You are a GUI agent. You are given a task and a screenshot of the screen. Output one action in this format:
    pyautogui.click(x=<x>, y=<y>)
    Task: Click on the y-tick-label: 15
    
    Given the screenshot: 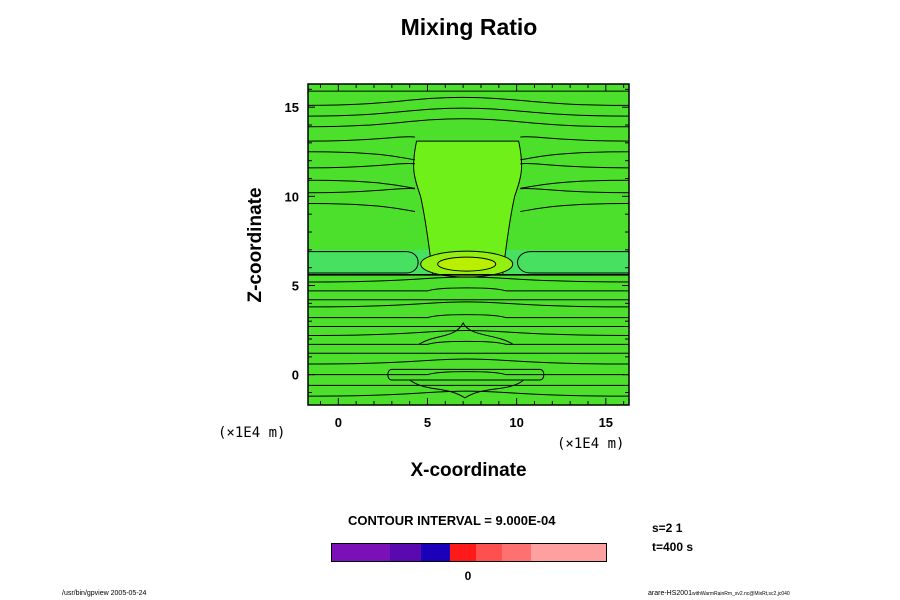 What is the action you would take?
    pyautogui.click(x=292, y=107)
    